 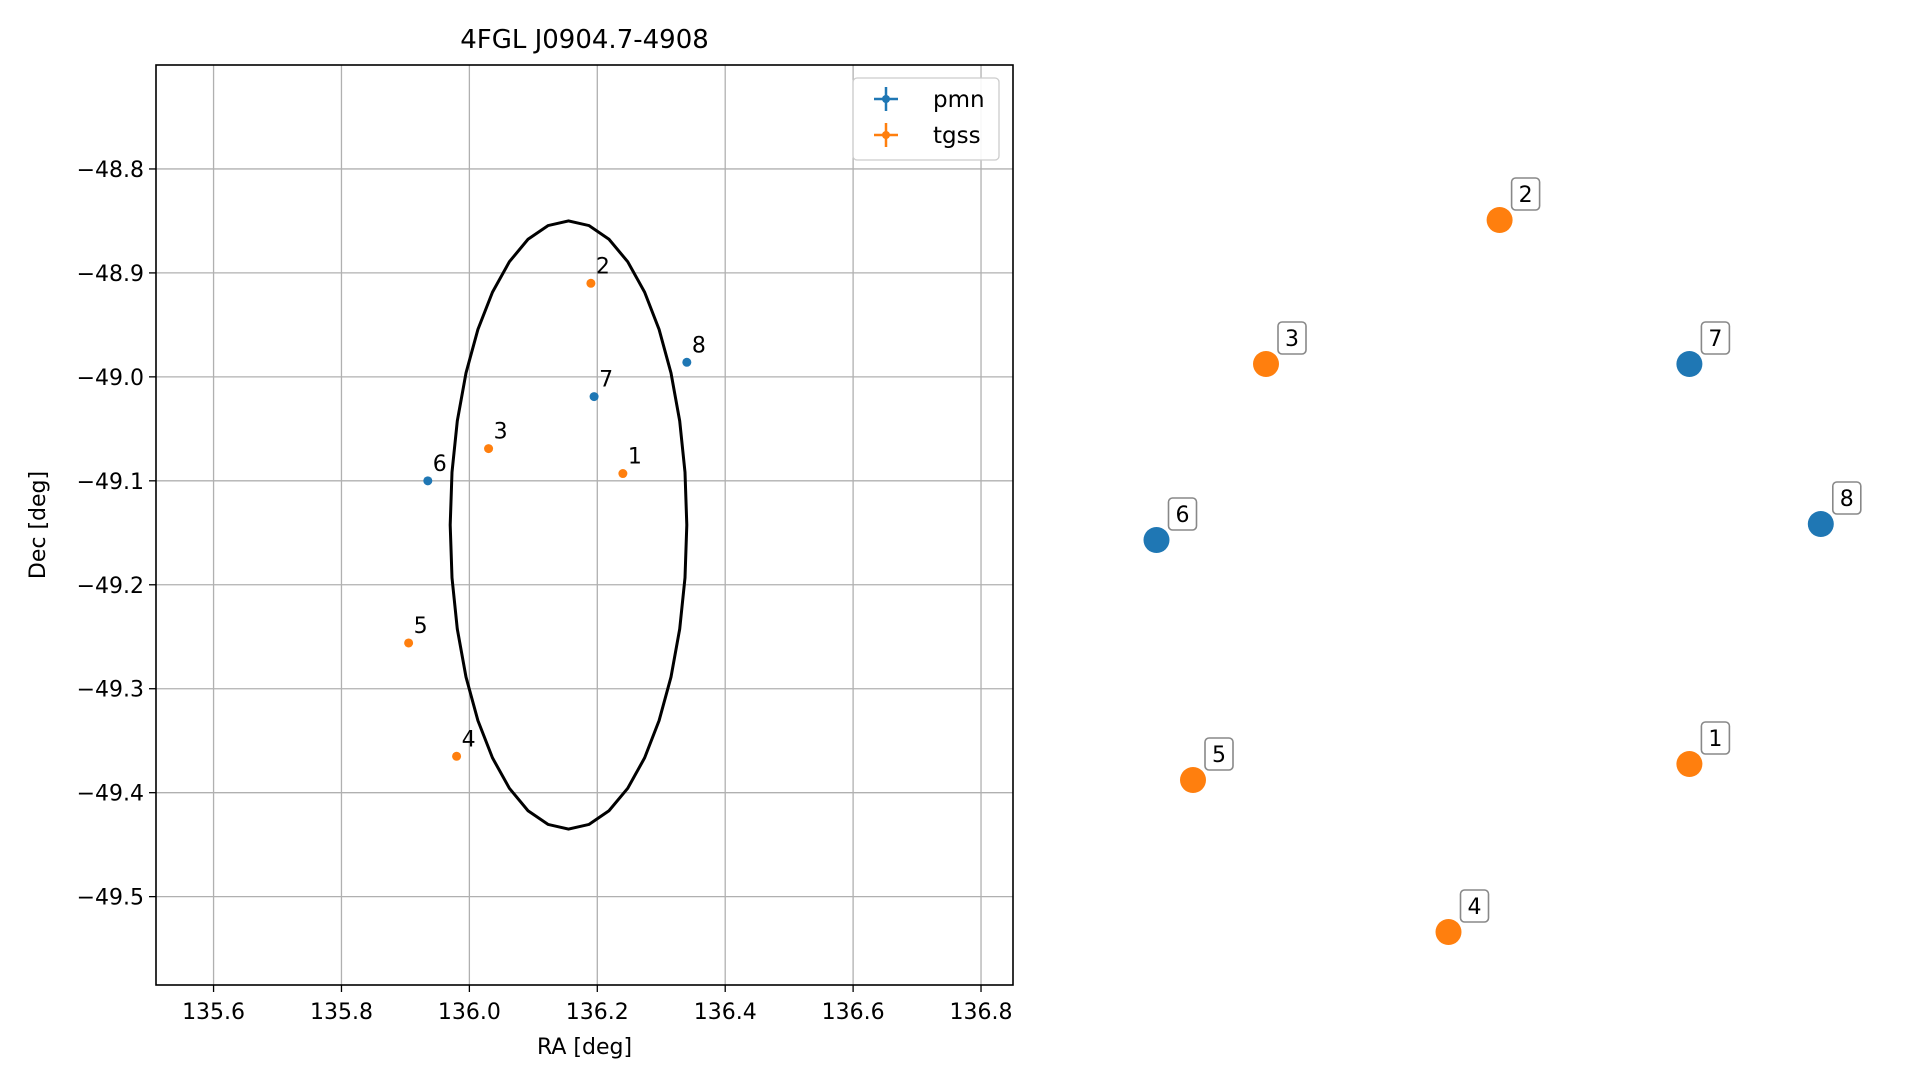 I want to click on y-tick-label: −49.4, so click(x=110, y=794).